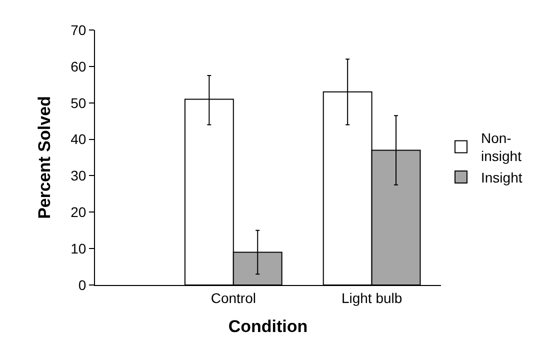 The height and width of the screenshot is (350, 540). Describe the element at coordinates (78, 30) in the screenshot. I see `y-tick-label: 70` at that location.